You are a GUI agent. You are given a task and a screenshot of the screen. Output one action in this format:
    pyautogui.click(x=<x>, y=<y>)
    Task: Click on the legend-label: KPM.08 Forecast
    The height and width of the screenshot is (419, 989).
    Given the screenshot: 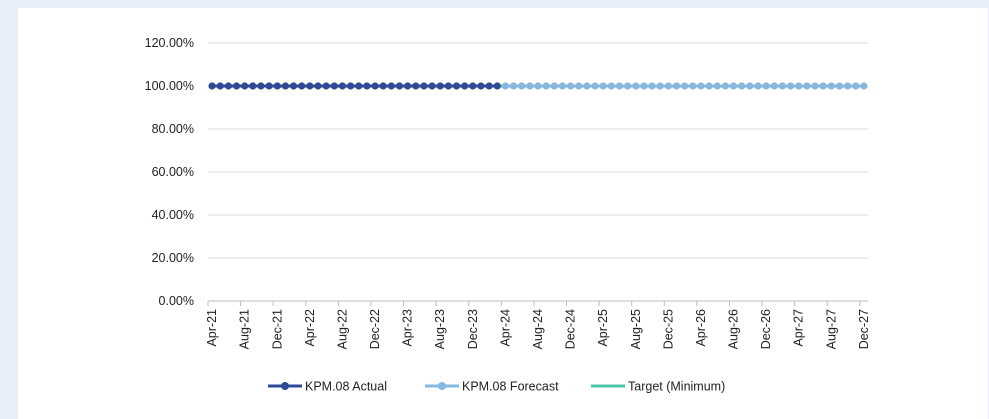 What is the action you would take?
    pyautogui.click(x=510, y=387)
    